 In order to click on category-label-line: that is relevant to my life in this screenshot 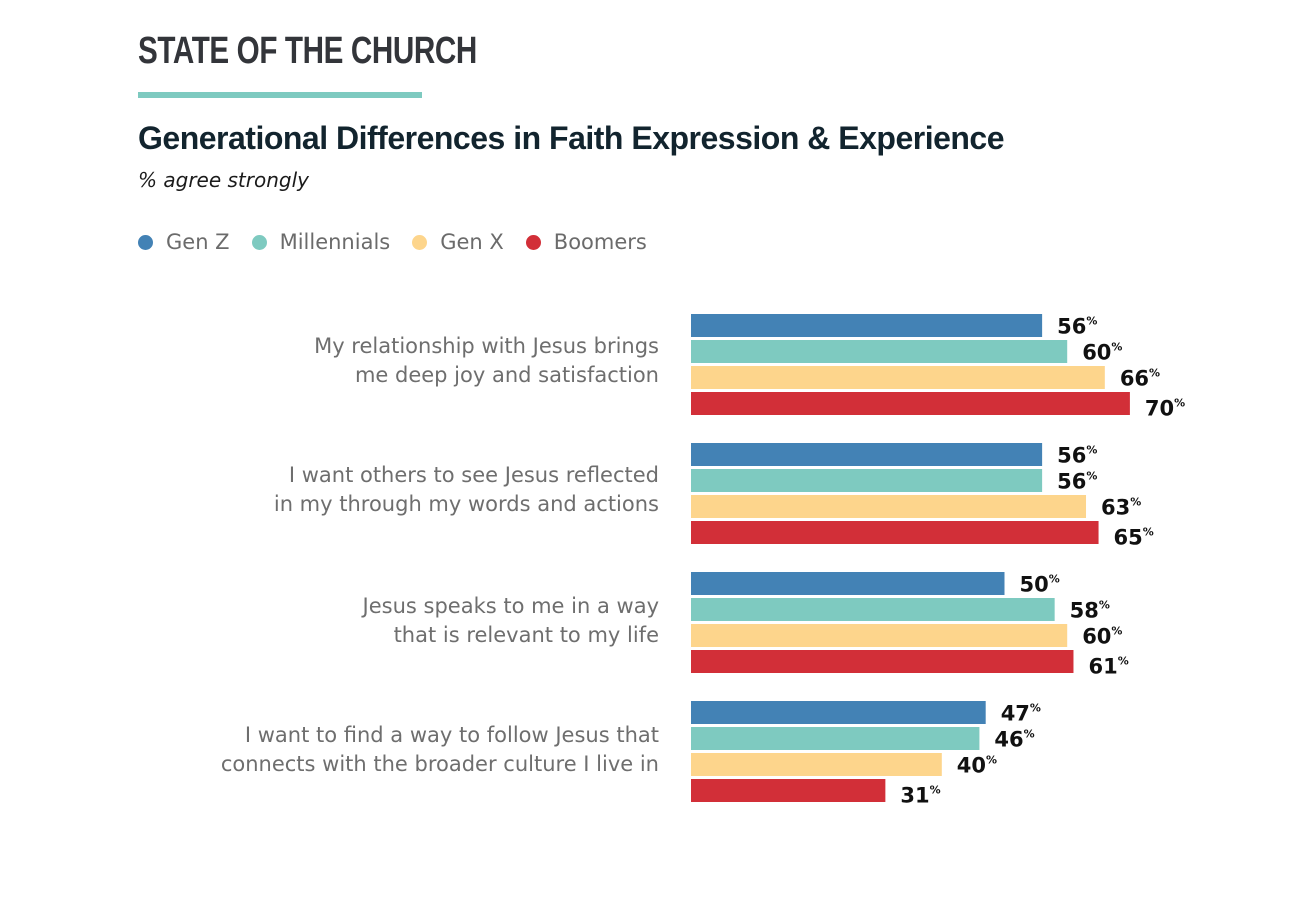, I will do `click(526, 635)`.